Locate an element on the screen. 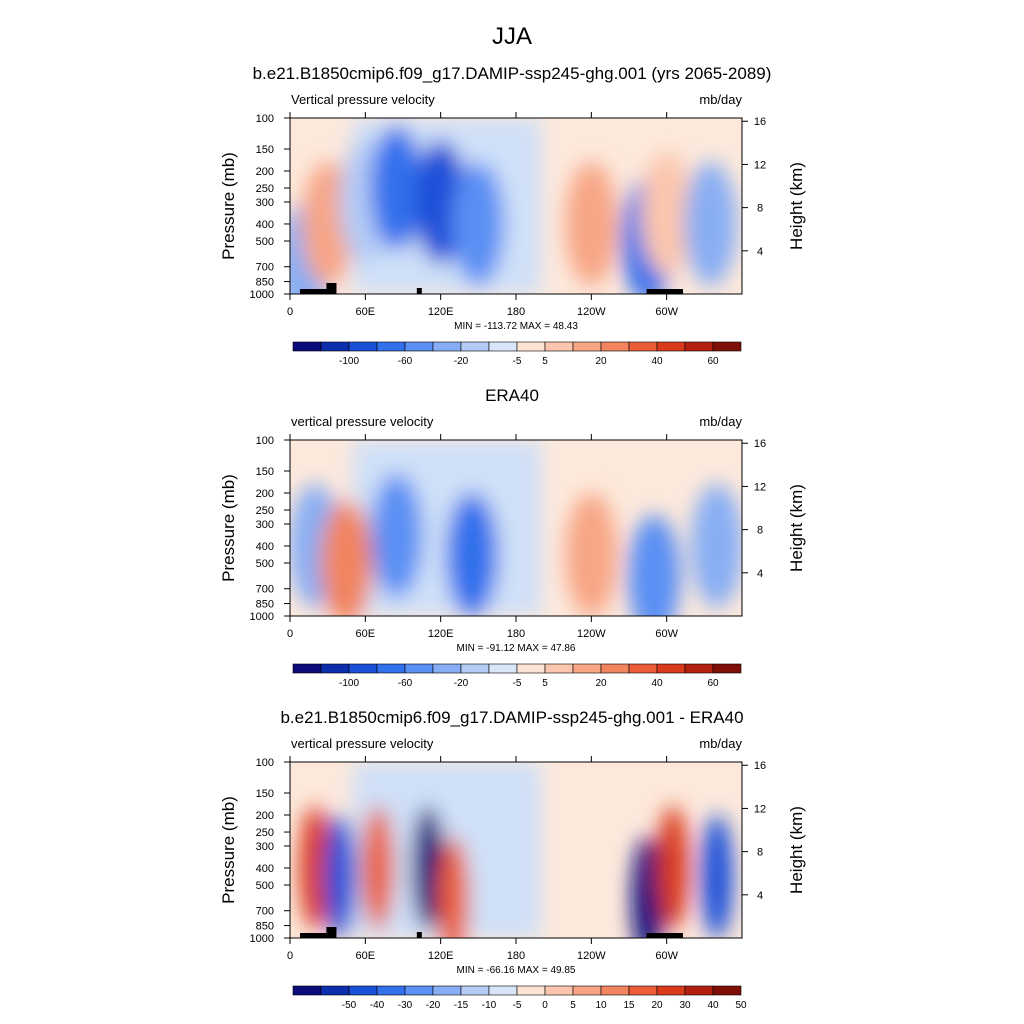 The height and width of the screenshot is (1024, 1024). colorbar-label: 10 is located at coordinates (601, 1005).